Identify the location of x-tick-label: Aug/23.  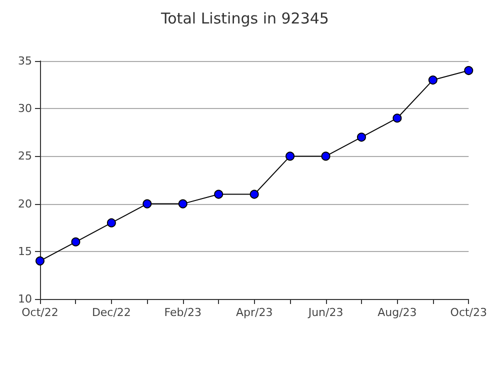
(397, 312).